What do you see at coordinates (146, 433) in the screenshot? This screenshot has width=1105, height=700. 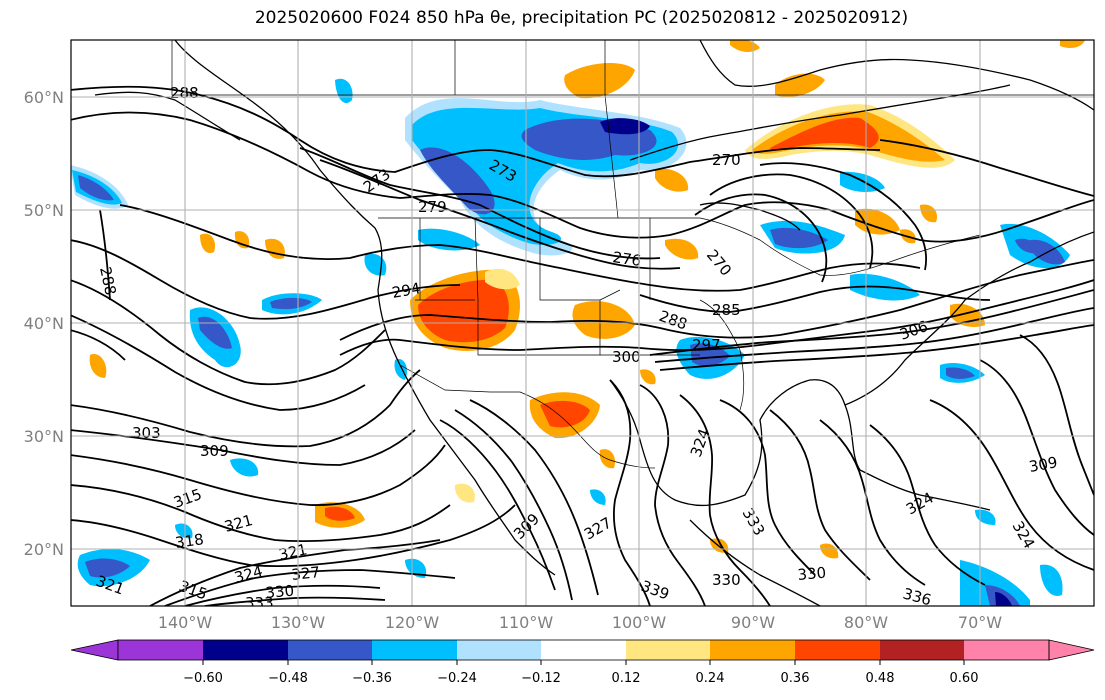 I see `contour-label: 303` at bounding box center [146, 433].